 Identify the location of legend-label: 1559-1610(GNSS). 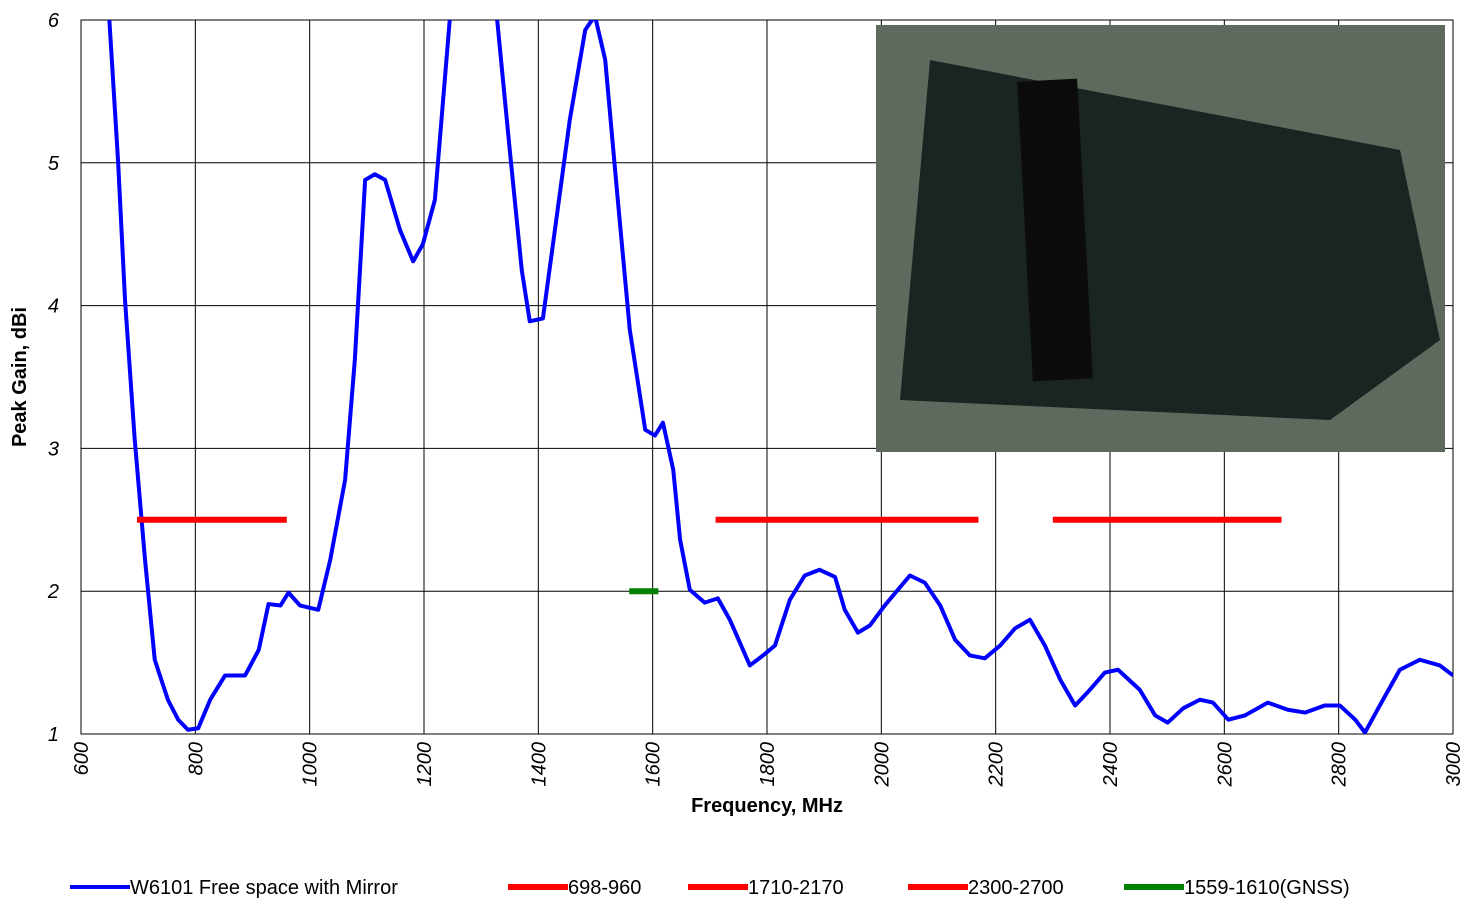
(1267, 888).